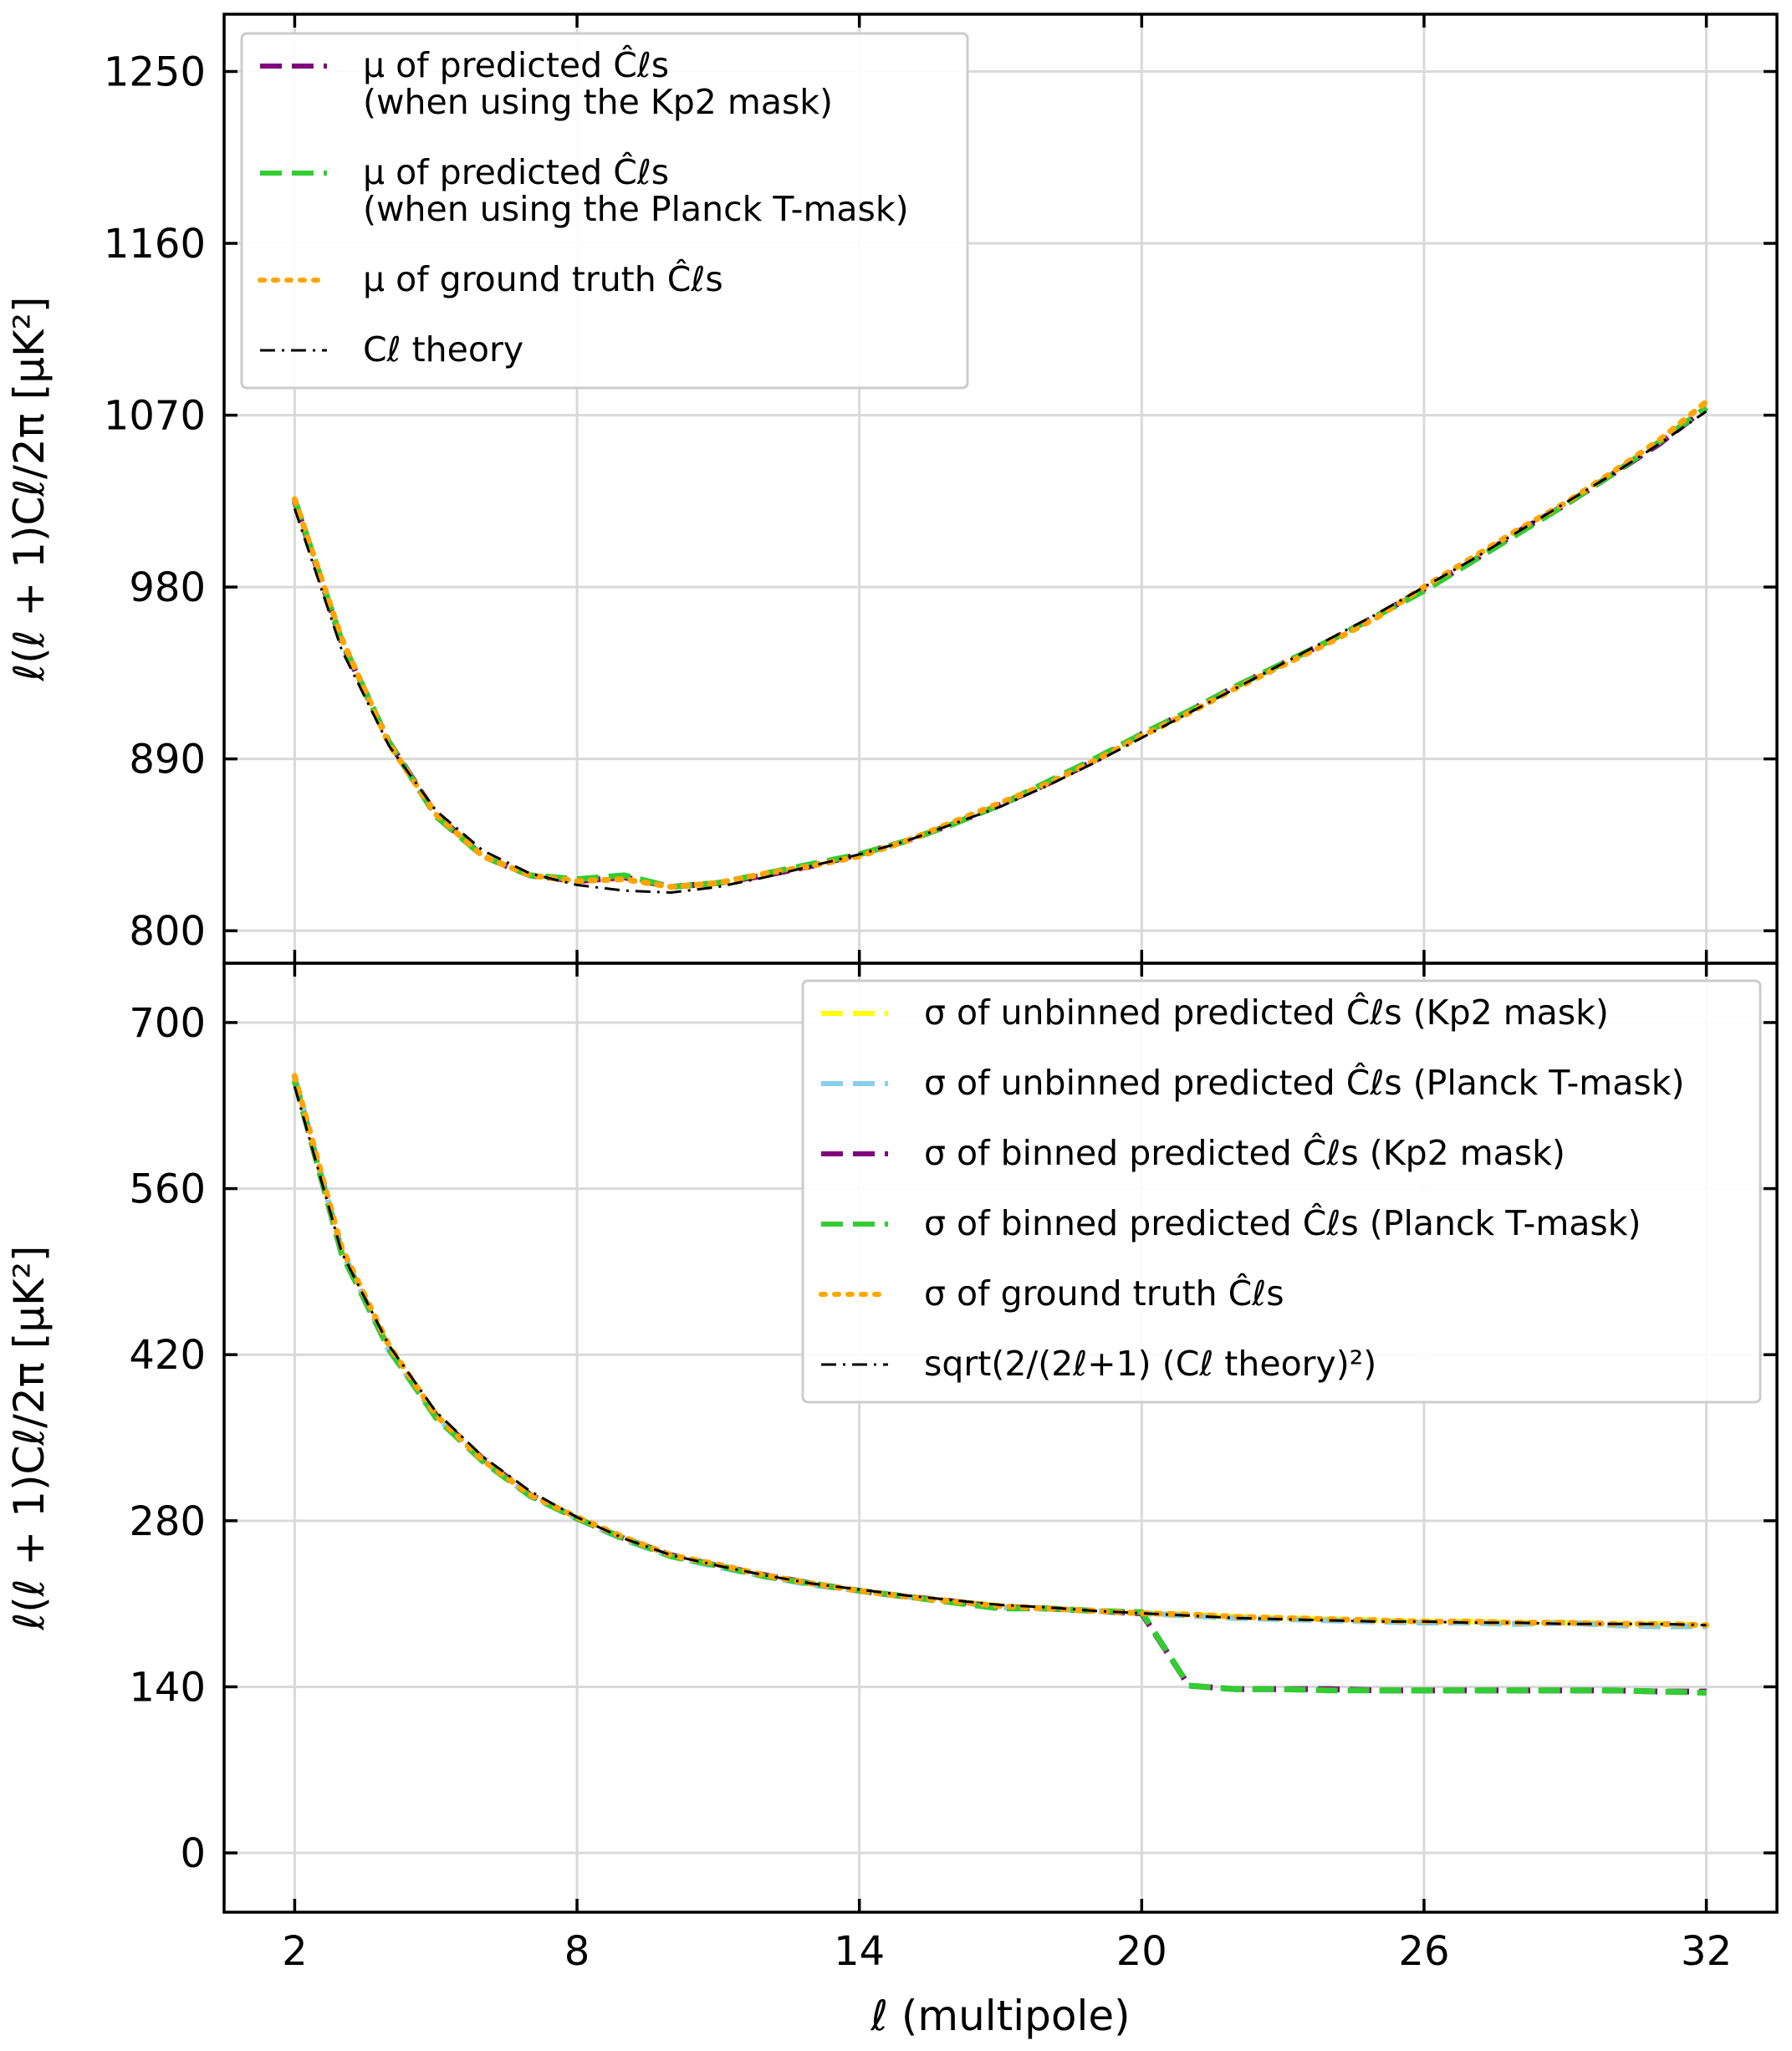  What do you see at coordinates (1244, 1153) in the screenshot?
I see `legend-label-3: σ of binned predicted Ĉℓs (Kp2 mask)` at bounding box center [1244, 1153].